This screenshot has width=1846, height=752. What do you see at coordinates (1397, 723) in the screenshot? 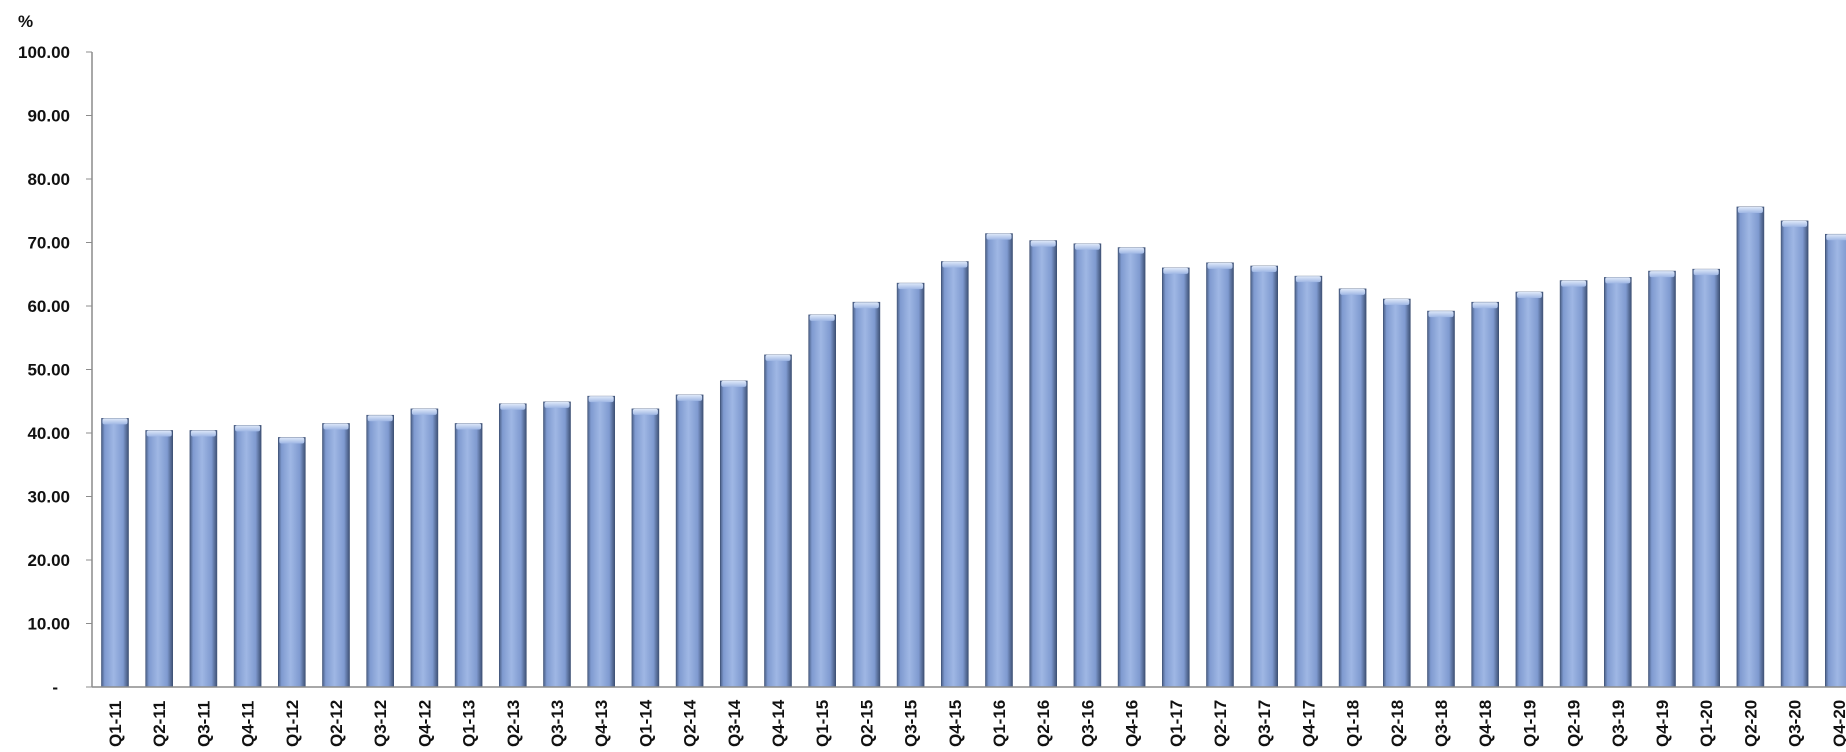
I see `x-tick-label: Q2-18` at bounding box center [1397, 723].